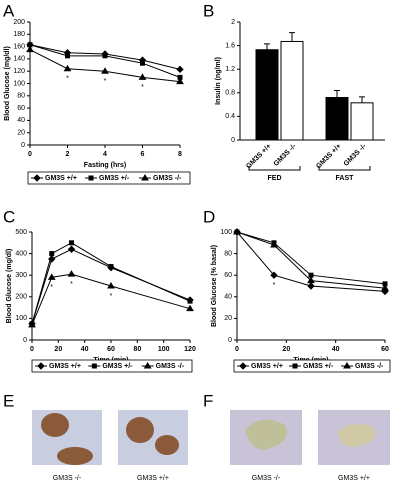  What do you see at coordinates (143, 154) in the screenshot?
I see `x-tick-label: 6` at bounding box center [143, 154].